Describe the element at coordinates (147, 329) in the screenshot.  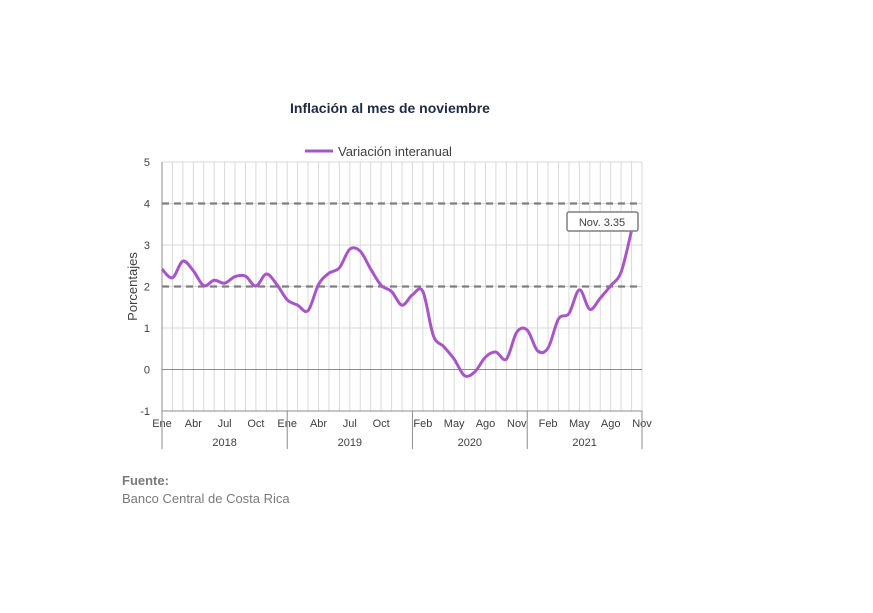
I see `y-tick-label: 1` at that location.